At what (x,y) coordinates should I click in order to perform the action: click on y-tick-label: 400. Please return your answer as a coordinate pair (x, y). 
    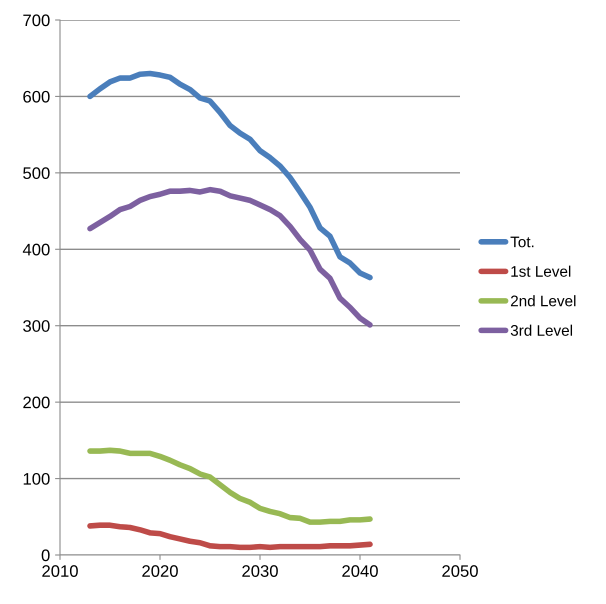
    Looking at the image, I should click on (36, 250).